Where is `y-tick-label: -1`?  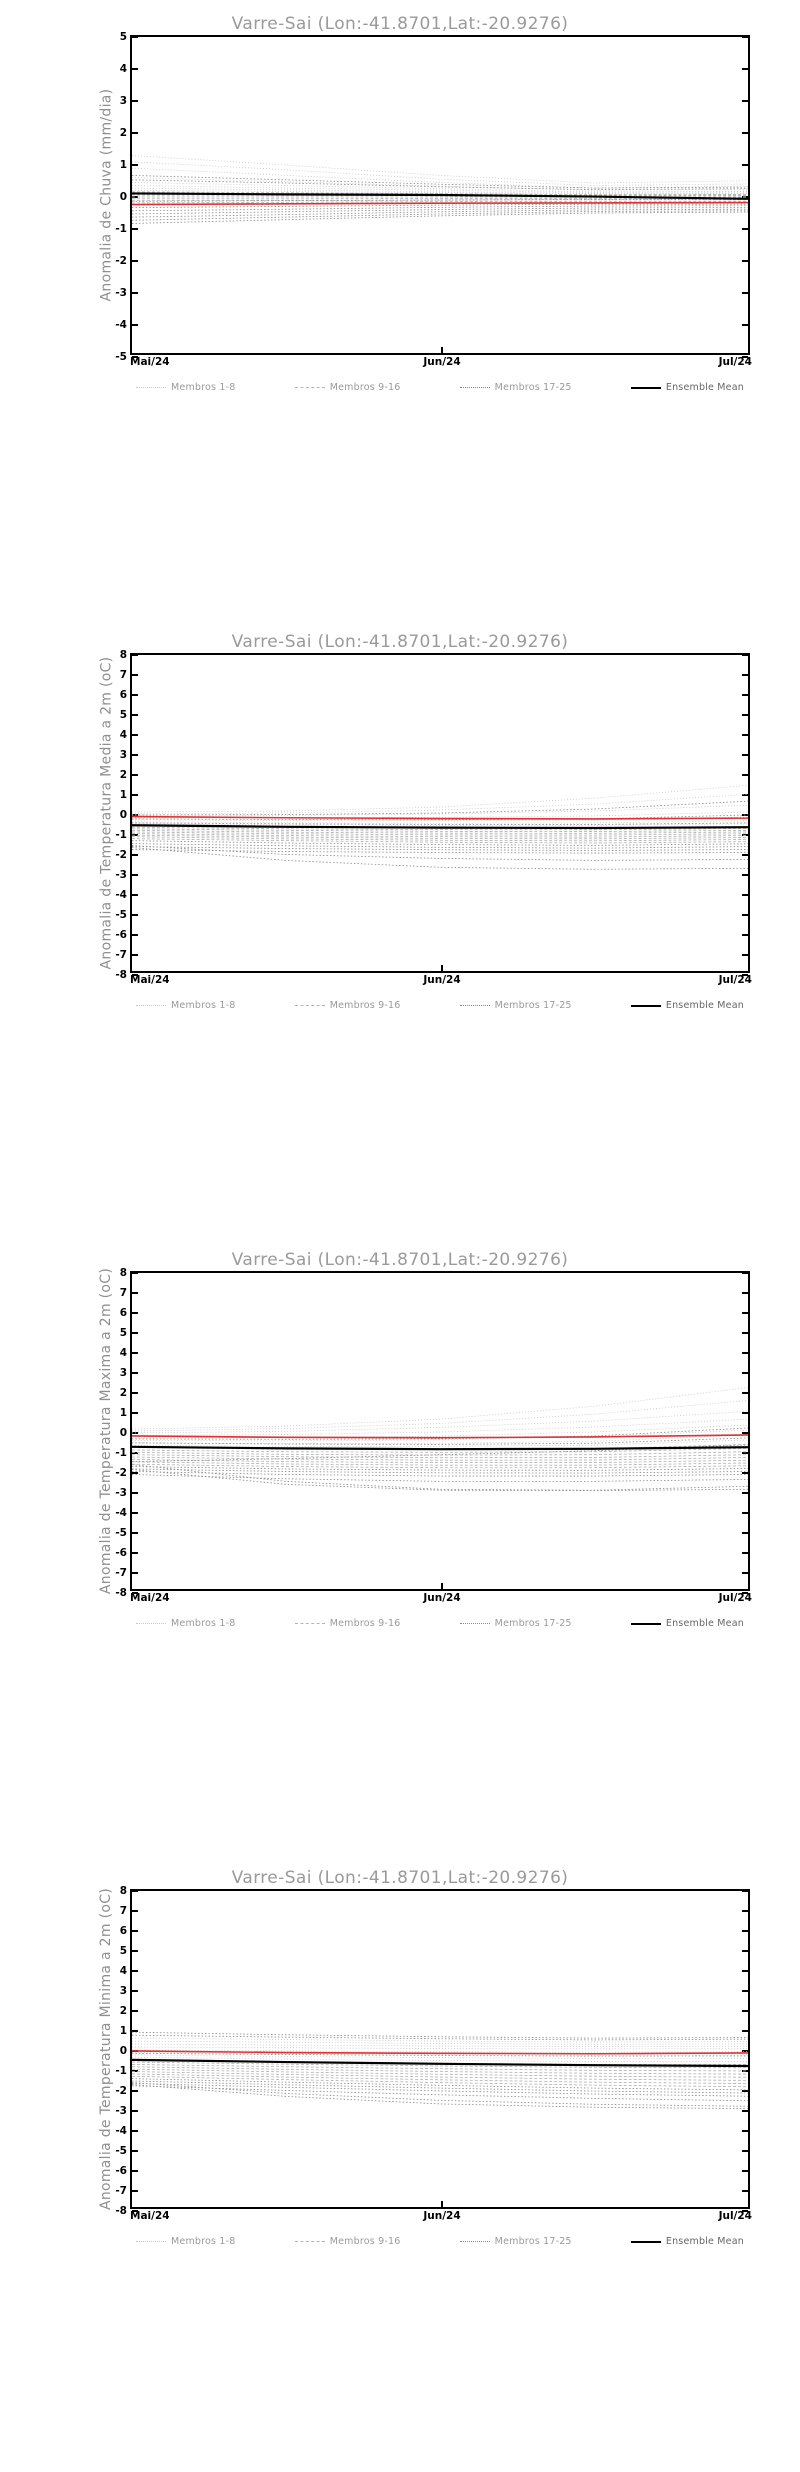 y-tick-label: -1 is located at coordinates (121, 1453).